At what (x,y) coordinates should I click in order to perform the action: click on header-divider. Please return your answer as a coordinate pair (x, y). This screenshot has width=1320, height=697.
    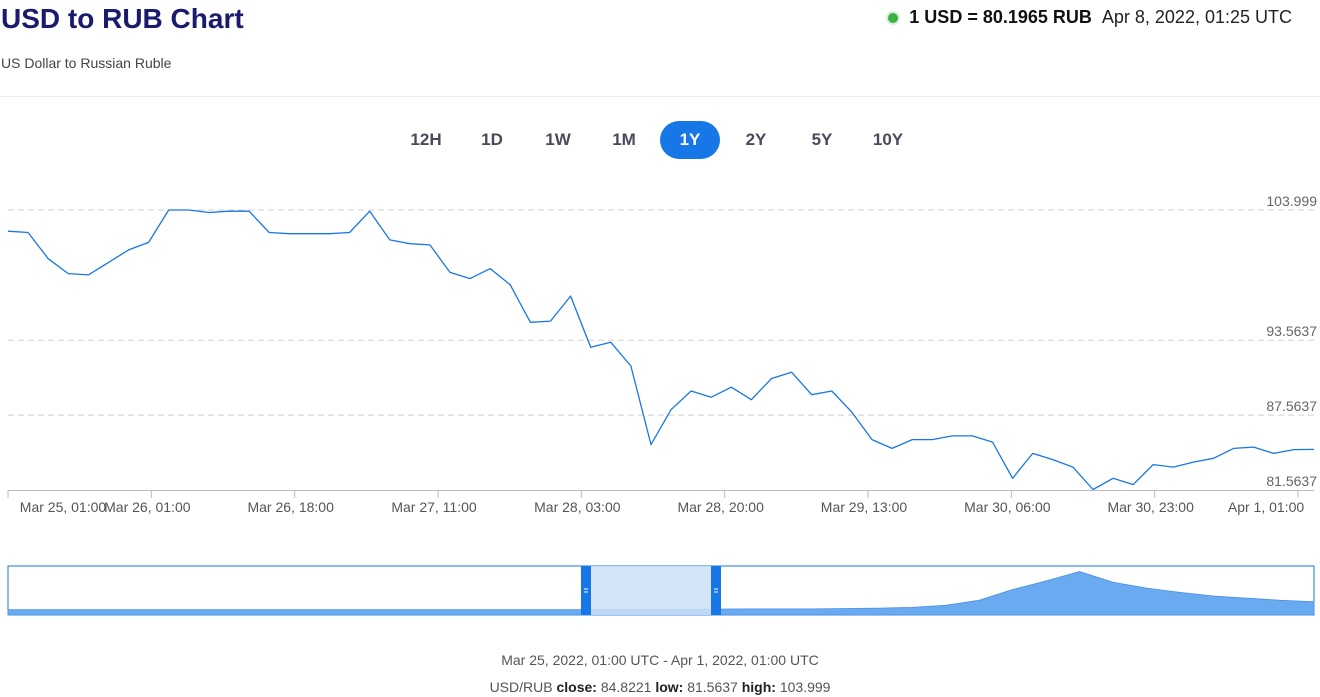
    Looking at the image, I should click on (660, 96).